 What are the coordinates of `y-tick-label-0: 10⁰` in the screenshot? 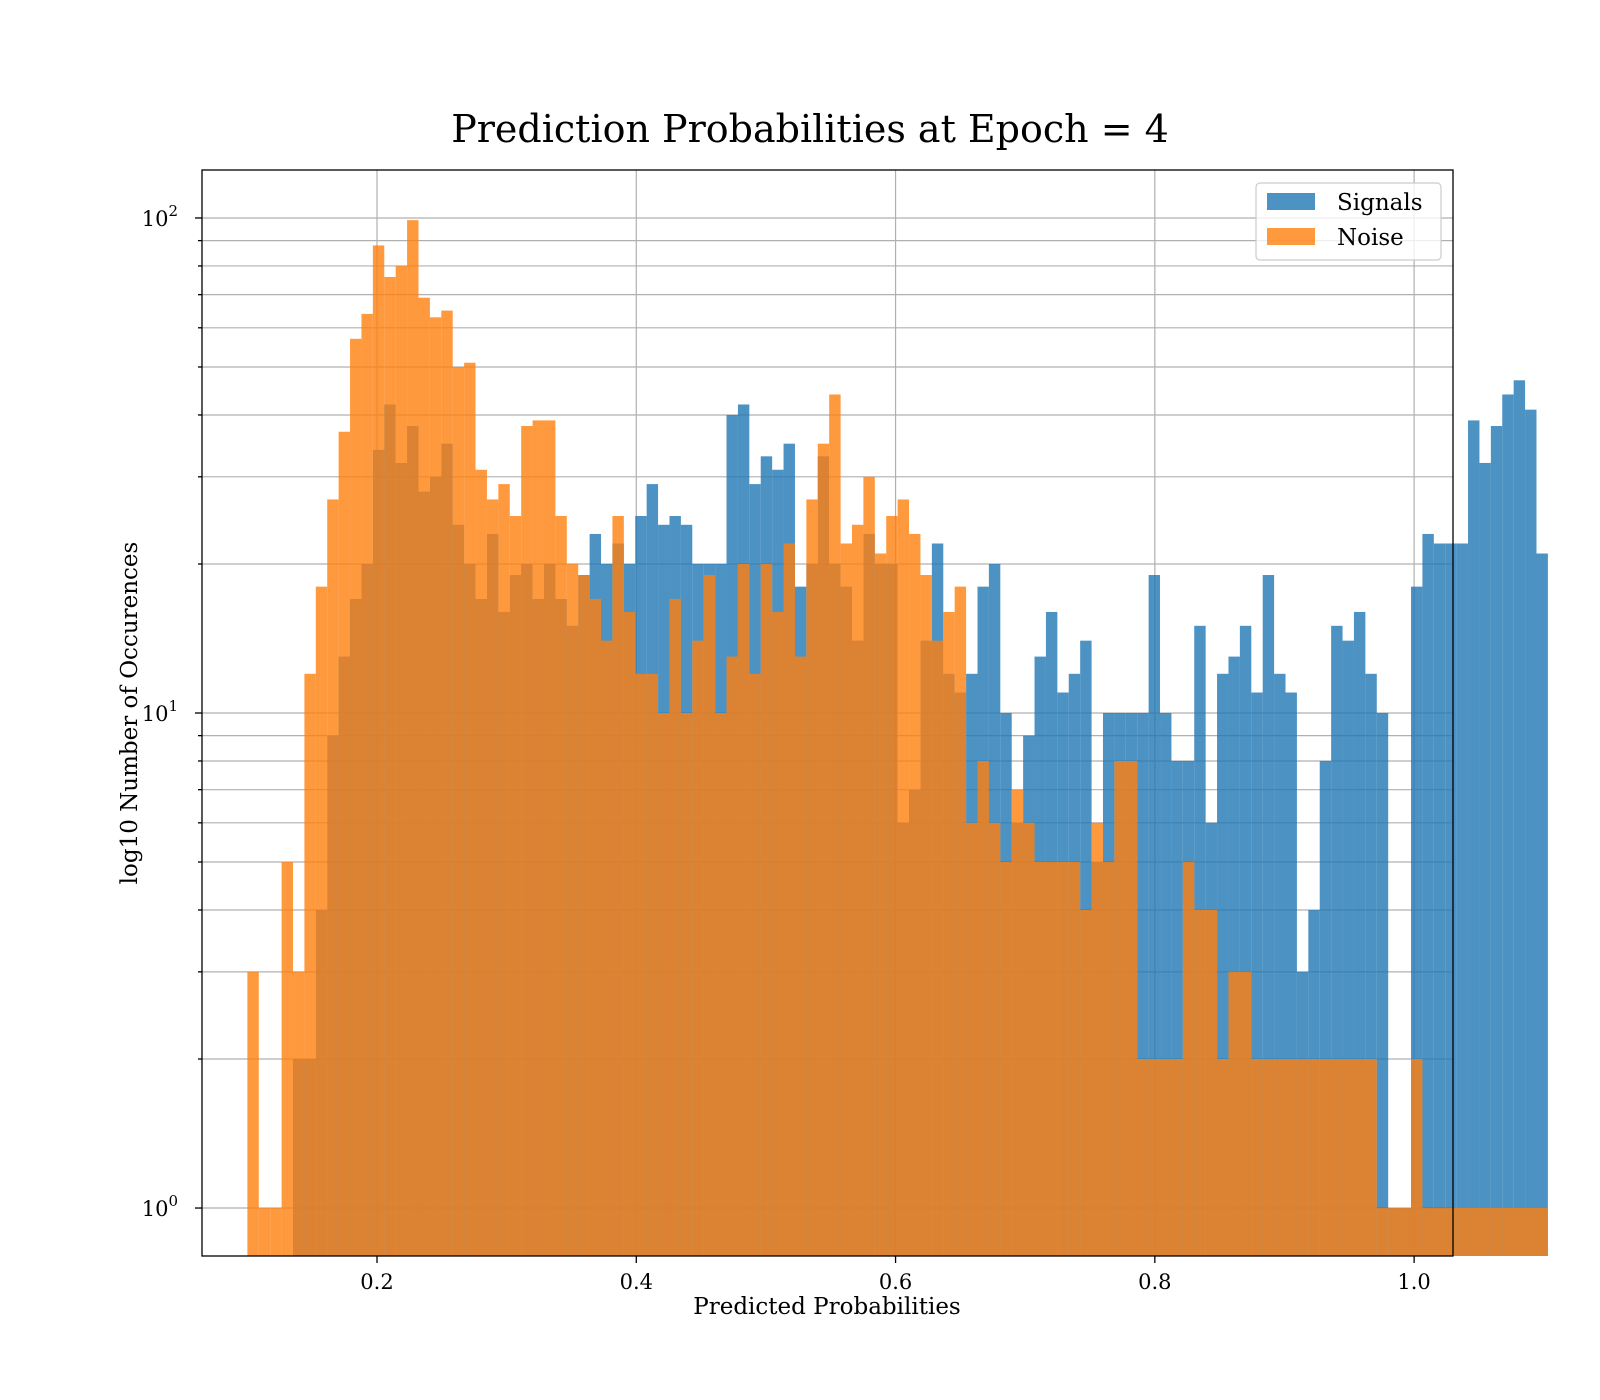 It's located at (160, 1206).